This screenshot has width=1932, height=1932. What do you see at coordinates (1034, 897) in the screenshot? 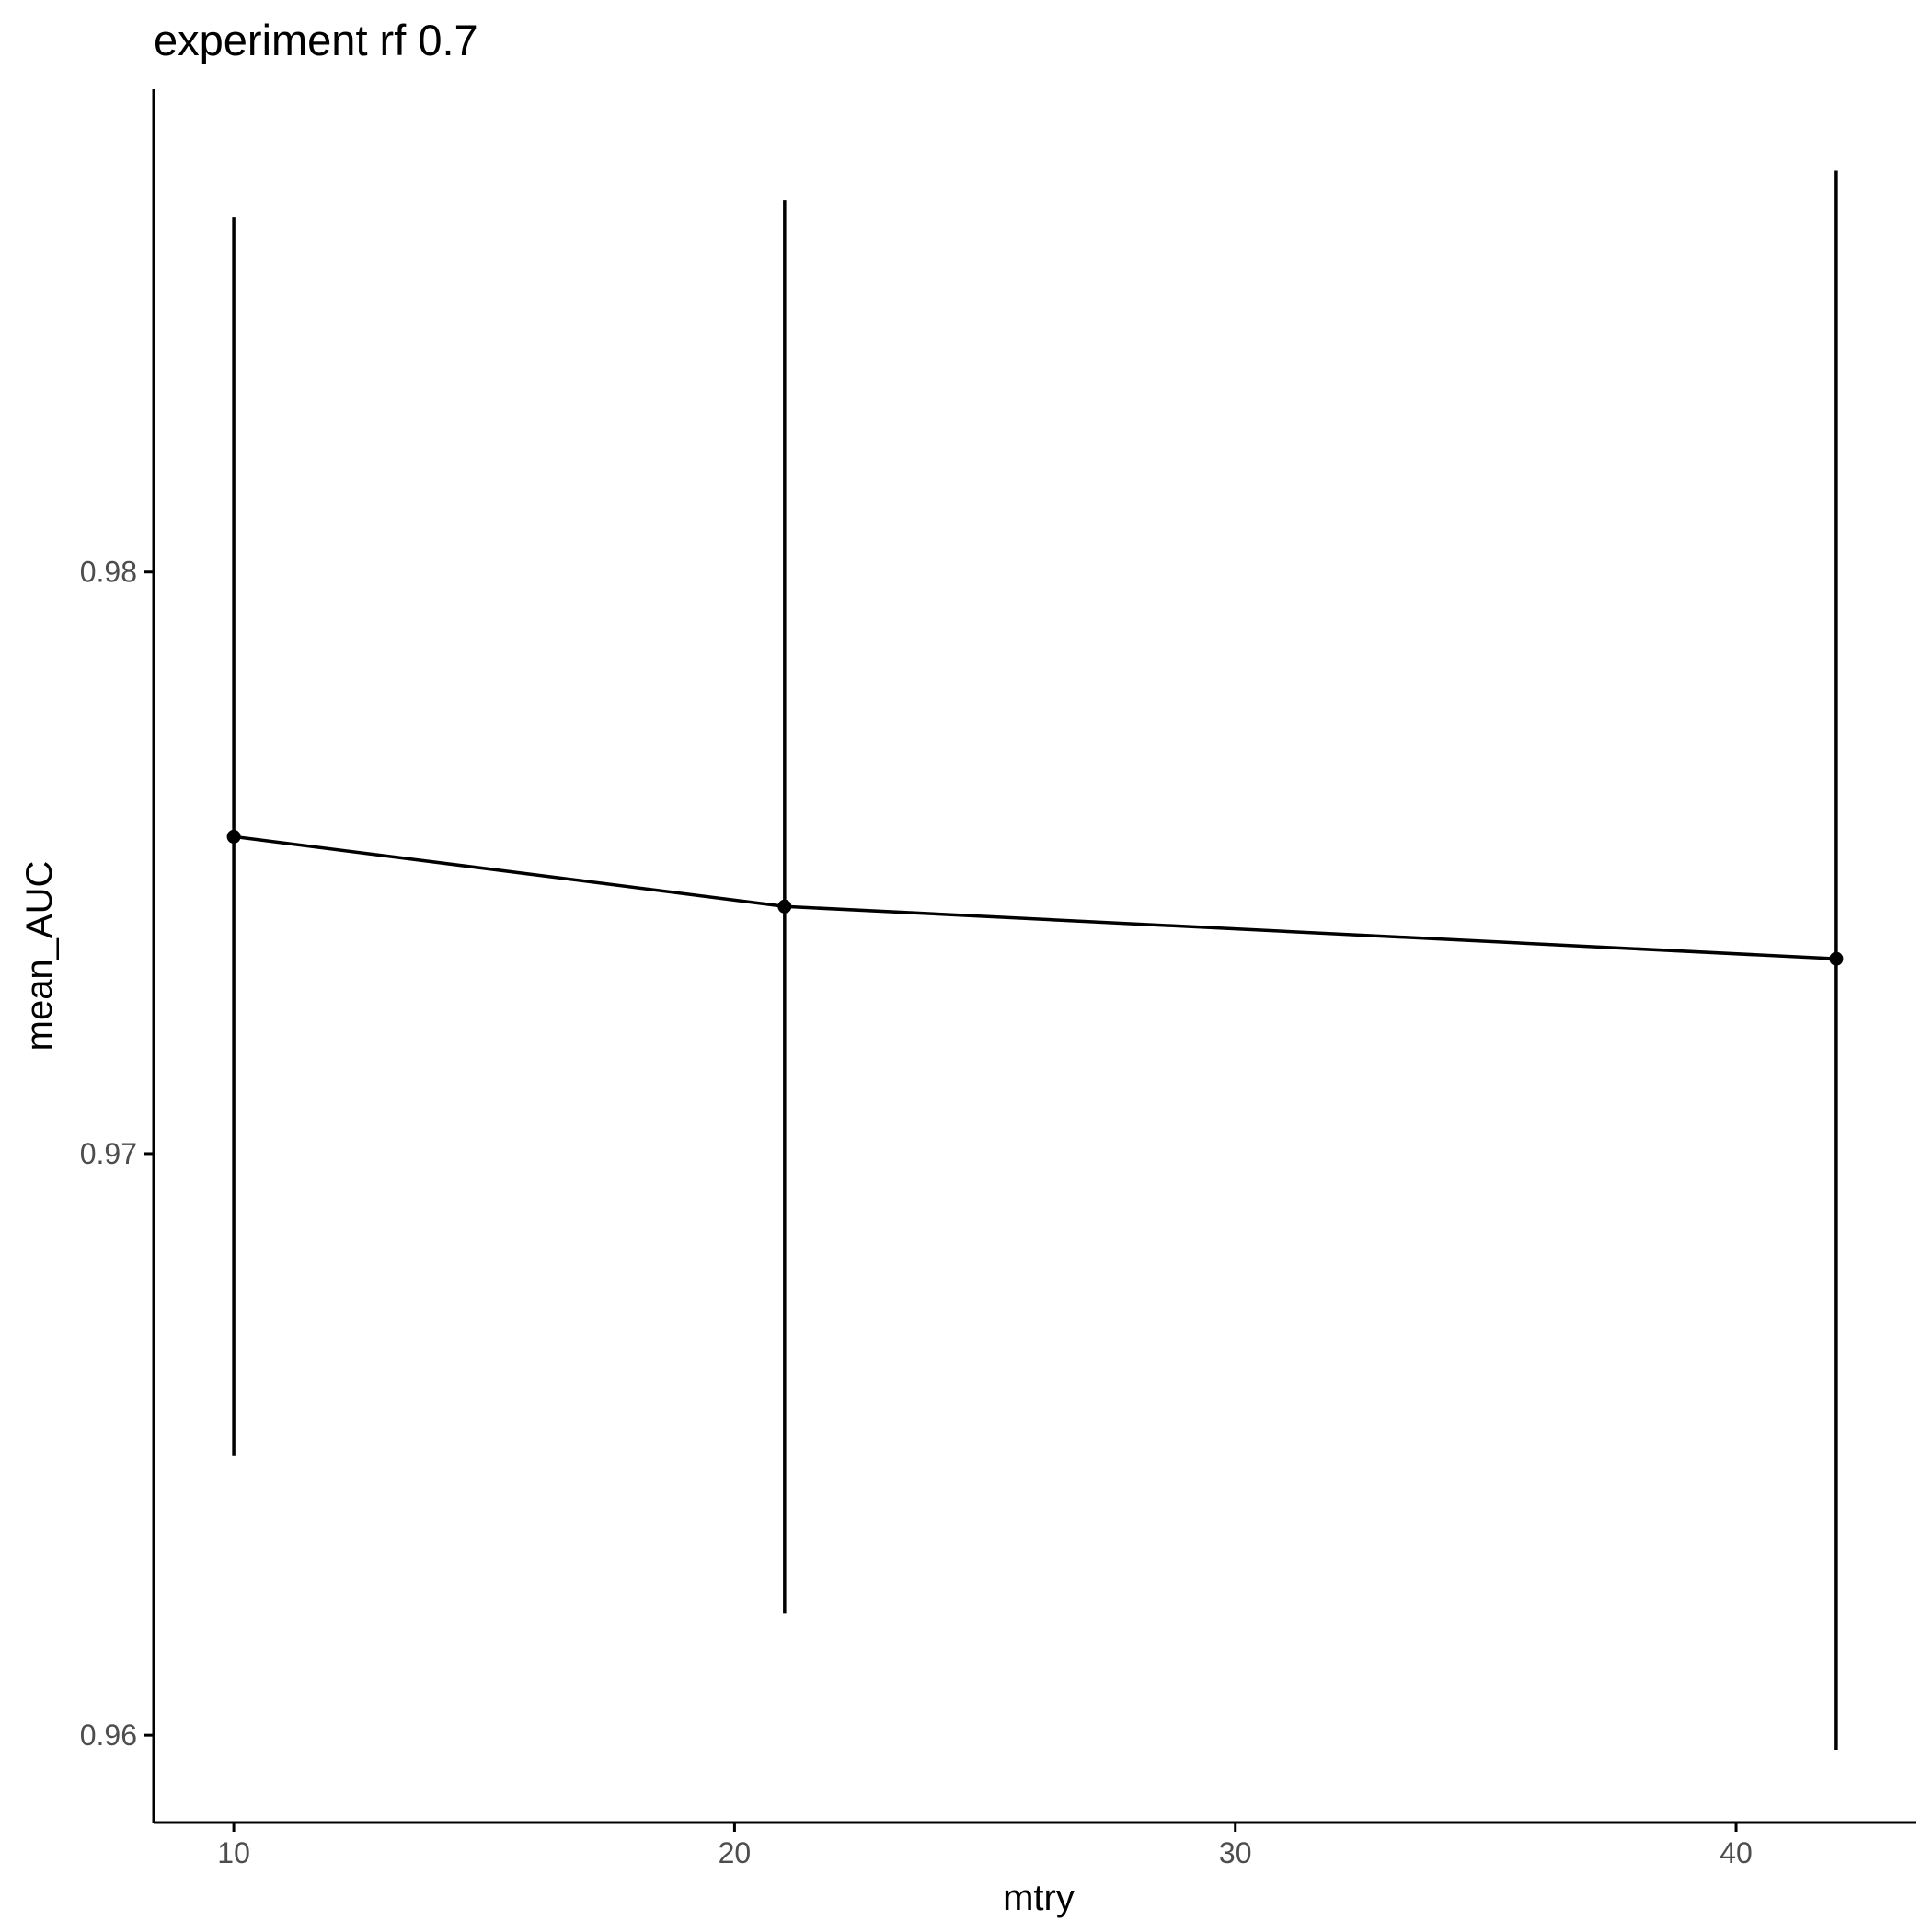
I see `series-line` at bounding box center [1034, 897].